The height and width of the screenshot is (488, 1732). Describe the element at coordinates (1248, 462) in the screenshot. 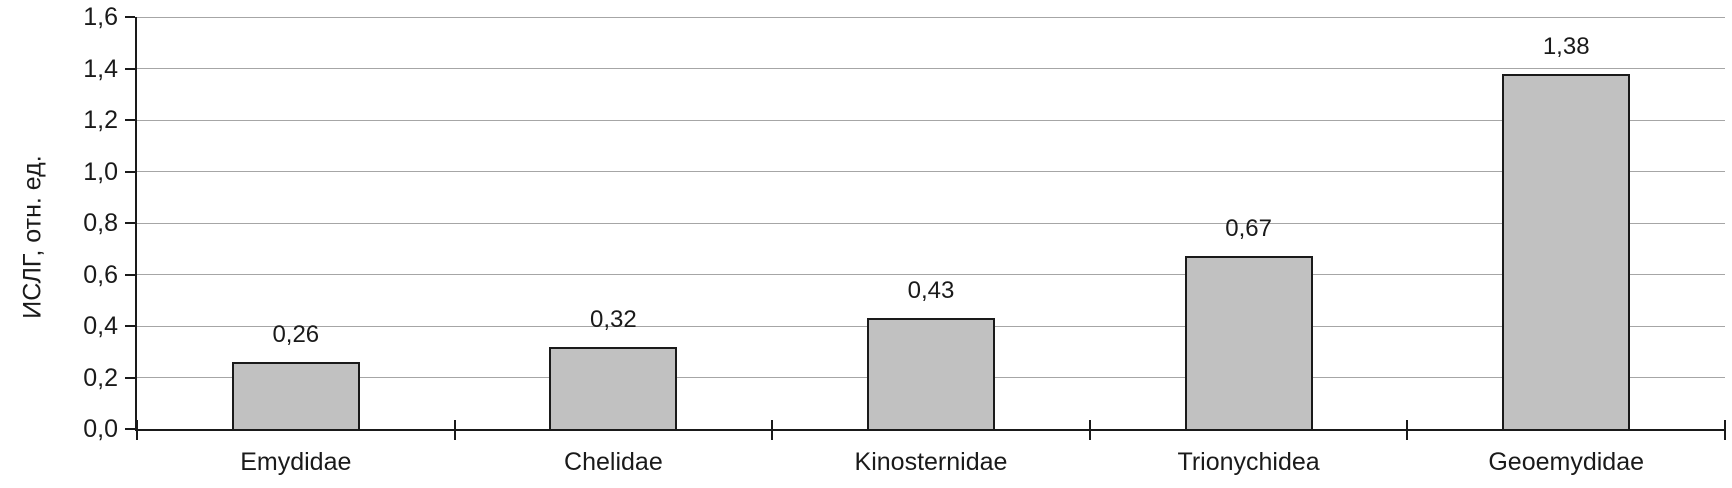

I see `category-label: Trionychidea` at that location.